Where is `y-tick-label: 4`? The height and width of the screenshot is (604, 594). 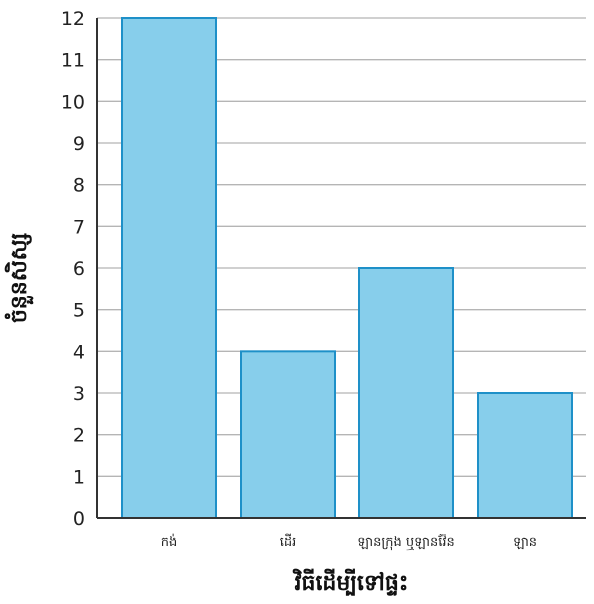
y-tick-label: 4 is located at coordinates (79, 352).